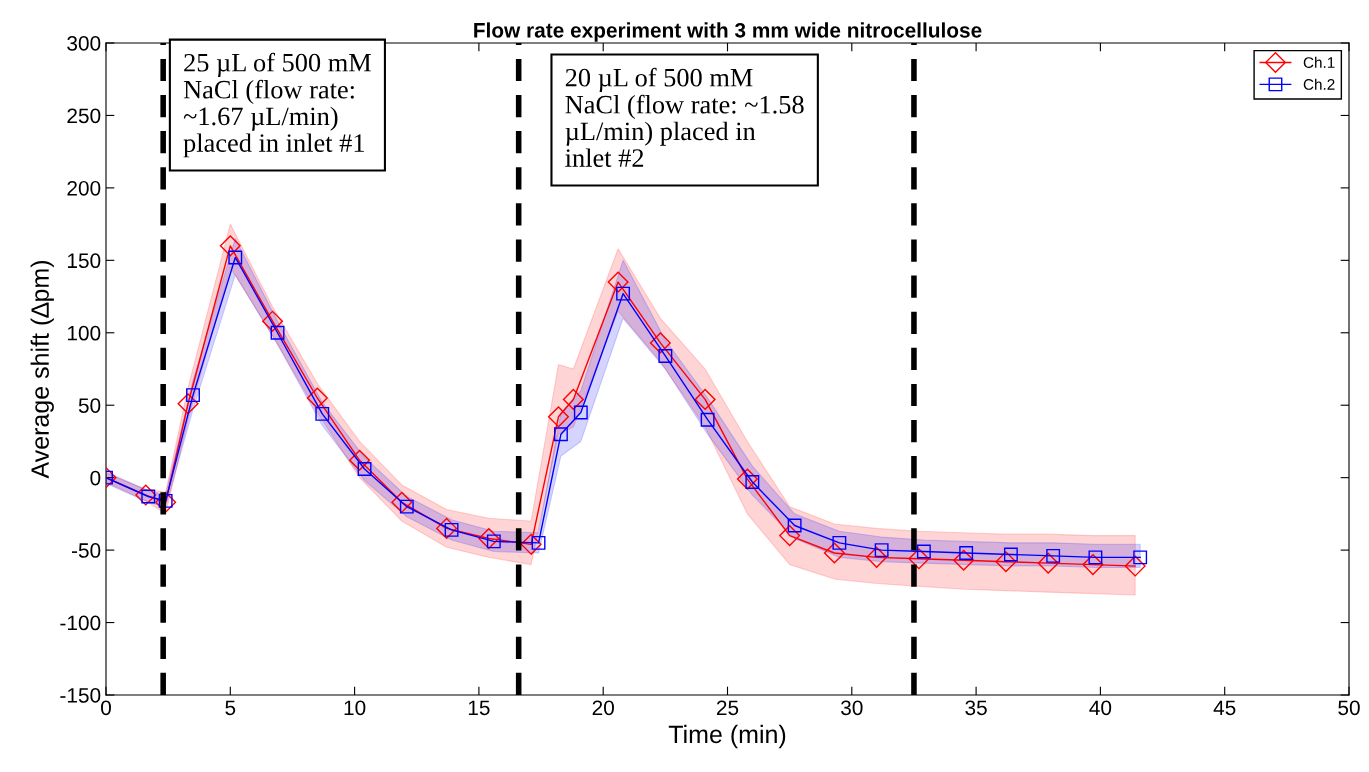 The image size is (1369, 772). What do you see at coordinates (852, 708) in the screenshot?
I see `x-tick-label: 30` at bounding box center [852, 708].